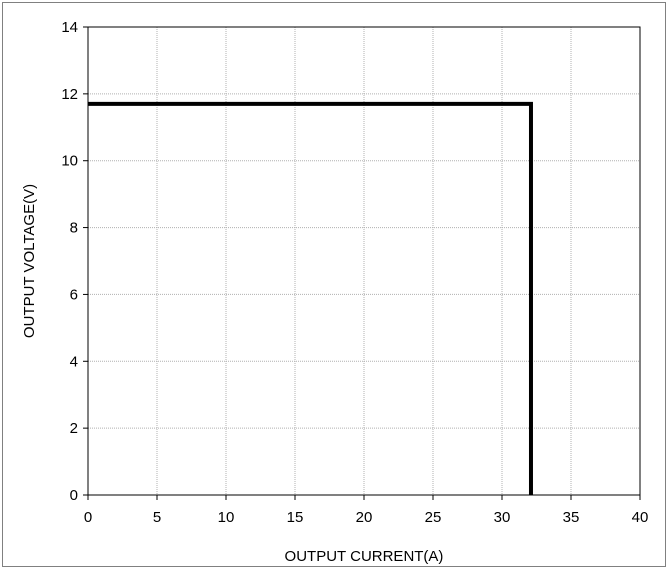  I want to click on y-tick-label-1: 2, so click(74, 428).